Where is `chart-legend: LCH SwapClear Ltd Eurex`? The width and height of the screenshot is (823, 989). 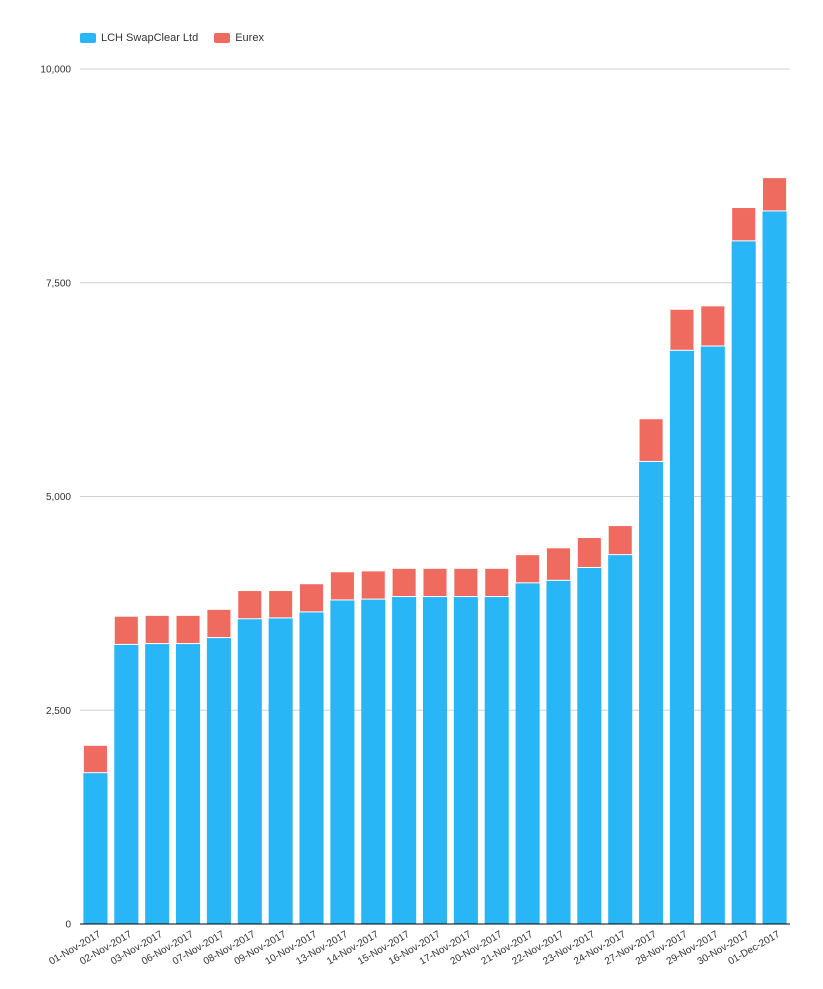 chart-legend: LCH SwapClear Ltd Eurex is located at coordinates (180, 38).